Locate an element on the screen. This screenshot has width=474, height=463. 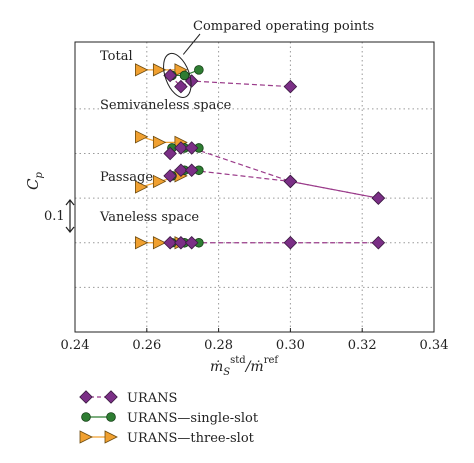
x-tick-label: 0.32 is located at coordinates (362, 345).